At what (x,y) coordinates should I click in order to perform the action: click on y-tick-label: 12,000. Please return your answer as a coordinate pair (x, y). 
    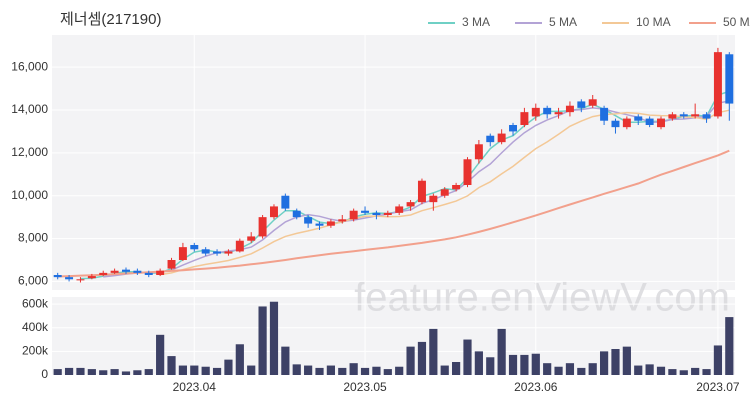
    Looking at the image, I should click on (29, 152).